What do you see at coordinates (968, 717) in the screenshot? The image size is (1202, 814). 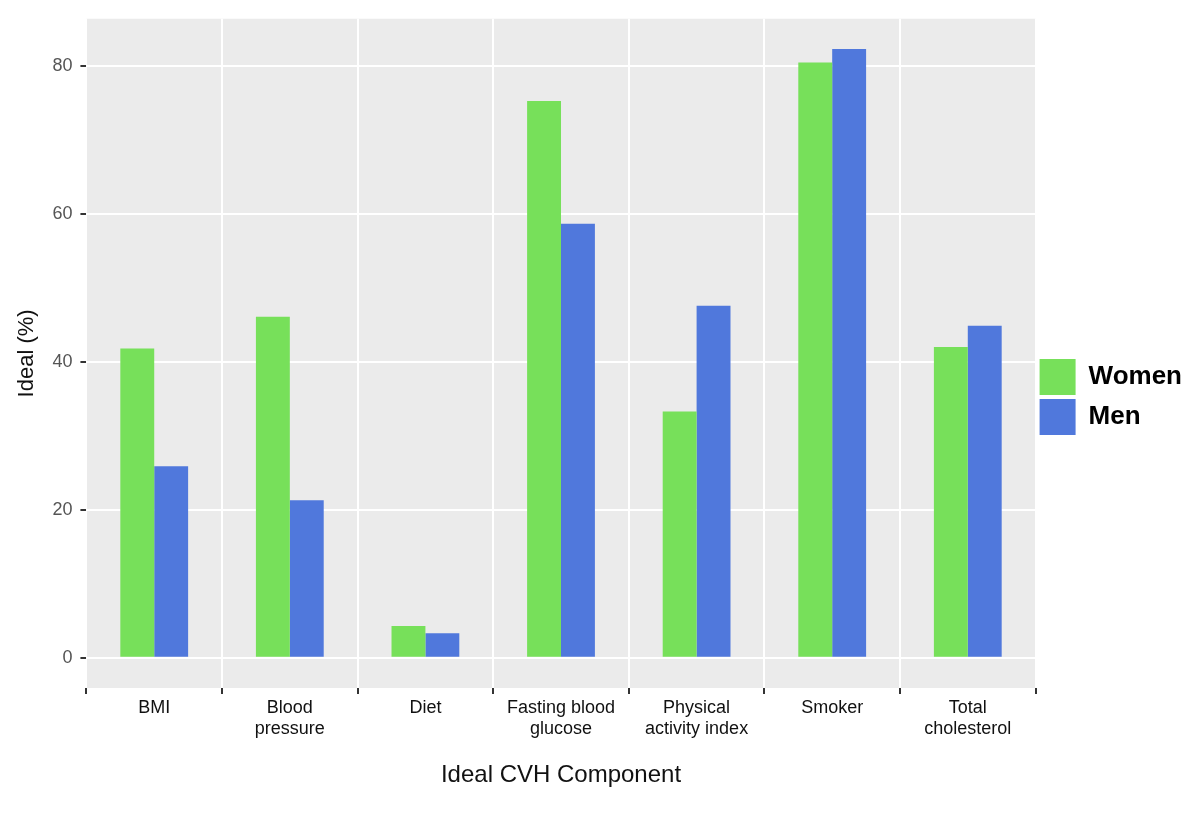 I see `x-tick-label: Total cholesterol` at bounding box center [968, 717].